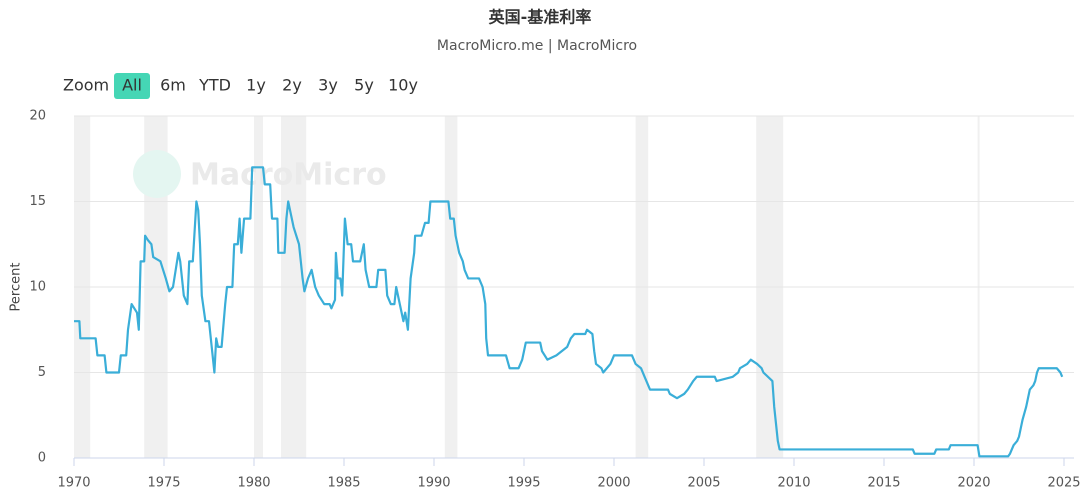  What do you see at coordinates (42, 372) in the screenshot?
I see `y-tick-label: 5` at bounding box center [42, 372].